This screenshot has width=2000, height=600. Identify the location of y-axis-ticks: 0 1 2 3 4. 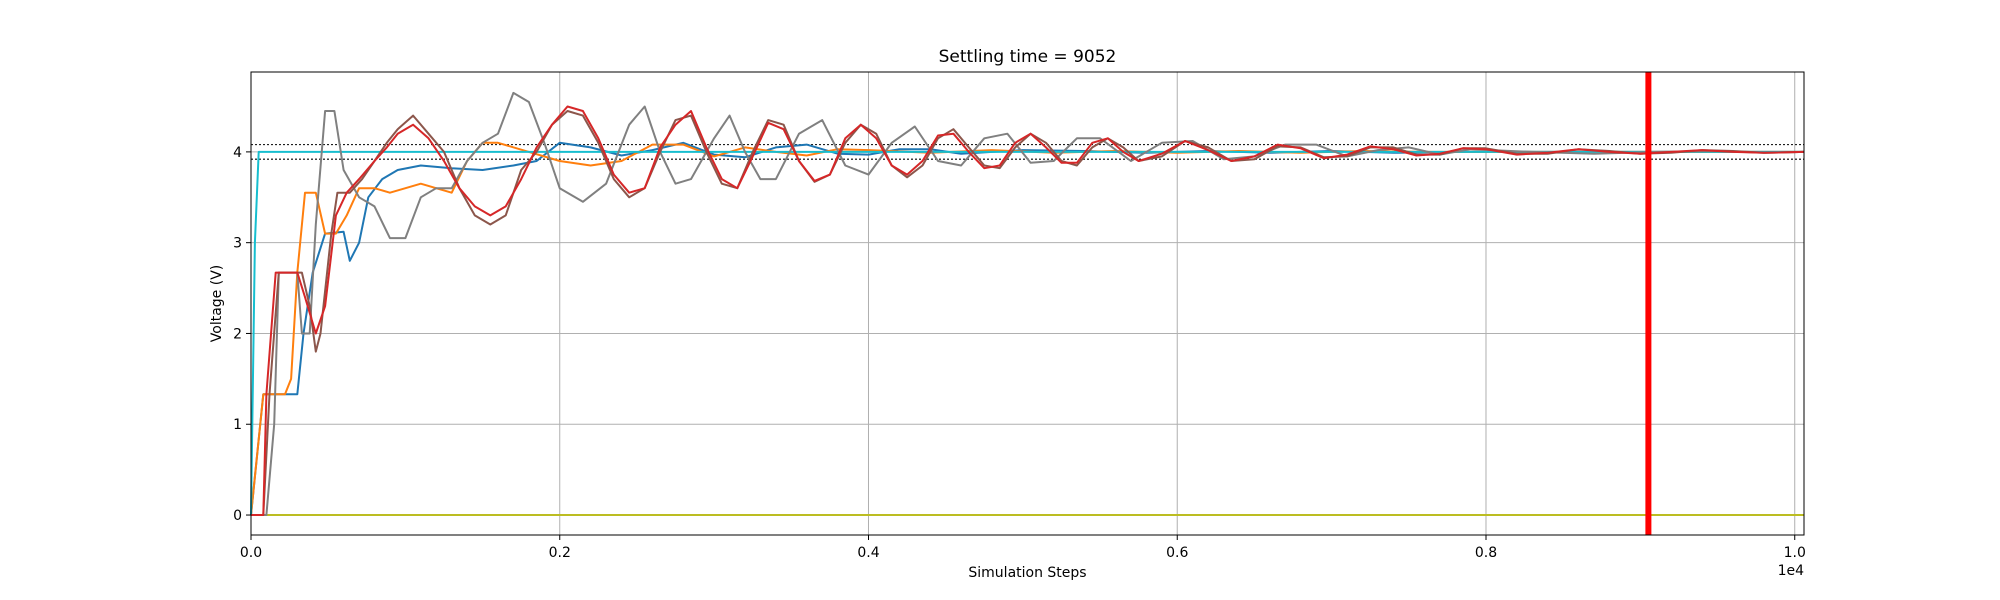
(242, 334).